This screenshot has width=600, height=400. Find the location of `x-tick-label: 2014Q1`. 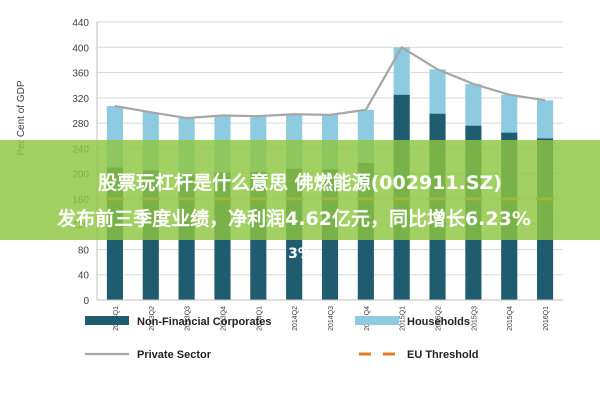

x-tick-label: 2014Q1 is located at coordinates (259, 318).